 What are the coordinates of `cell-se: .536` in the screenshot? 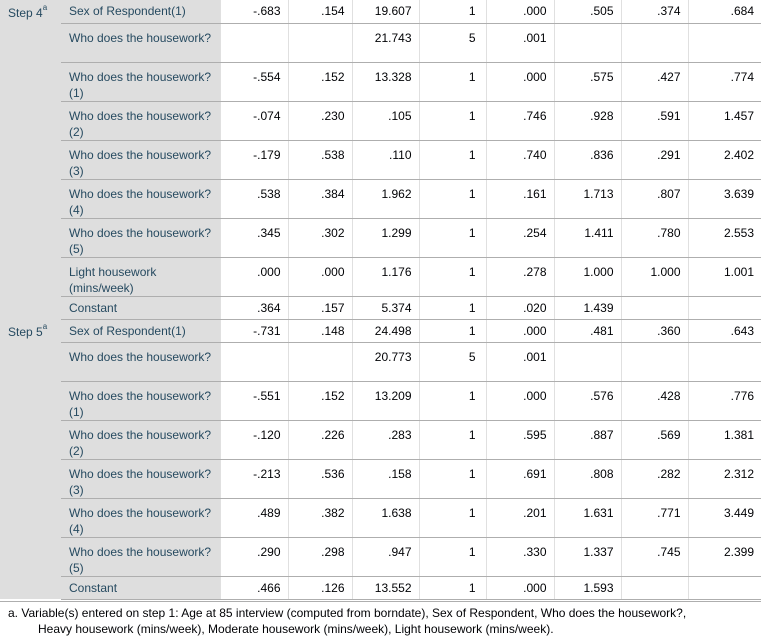 It's located at (319, 479).